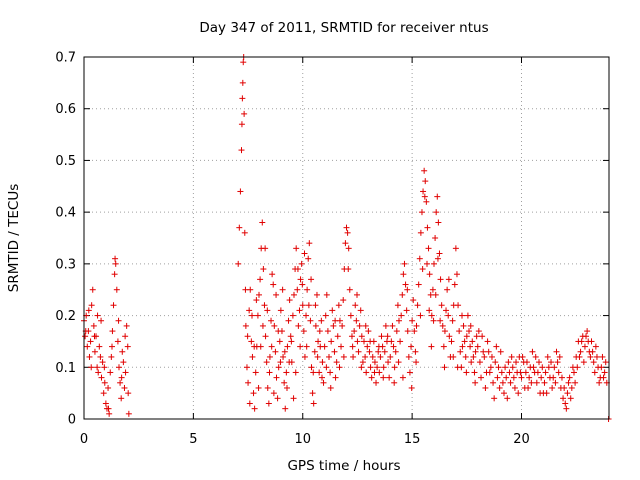 The height and width of the screenshot is (480, 640). Describe the element at coordinates (193, 439) in the screenshot. I see `x-tick-label: 5` at that location.